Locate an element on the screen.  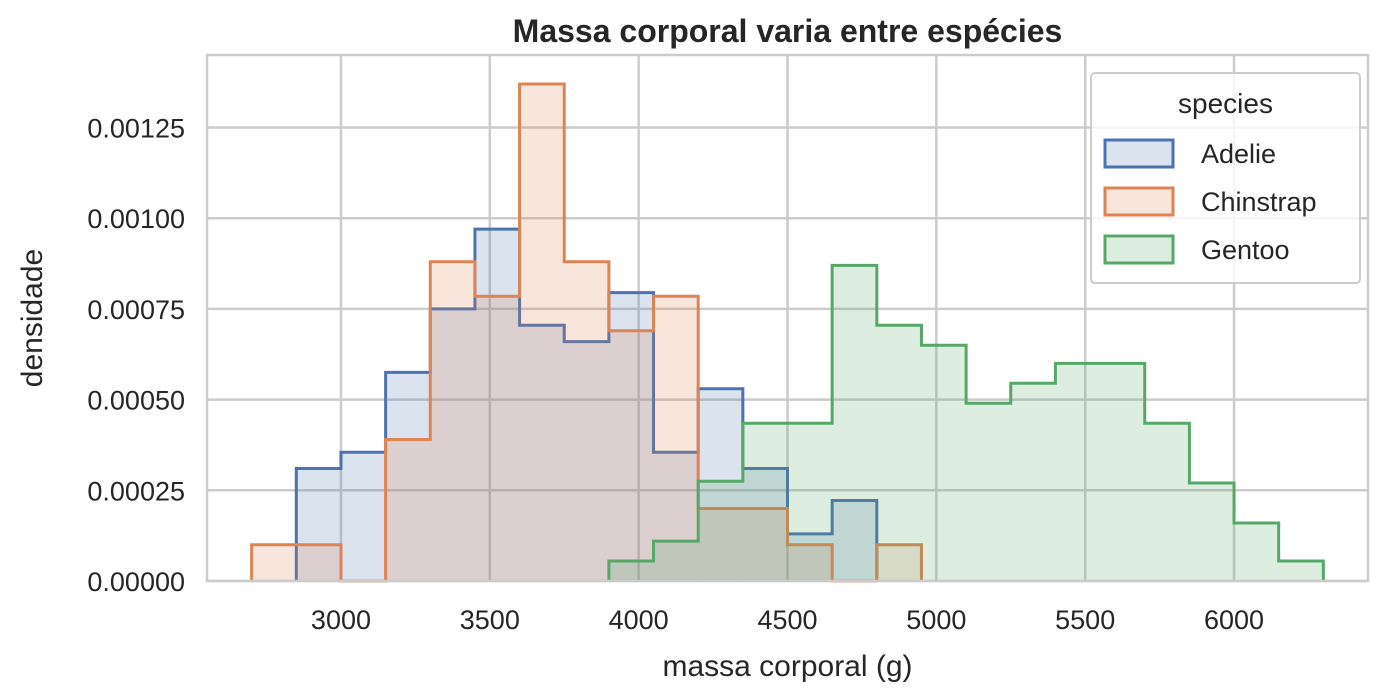
x-tick-label: 3000 is located at coordinates (341, 620).